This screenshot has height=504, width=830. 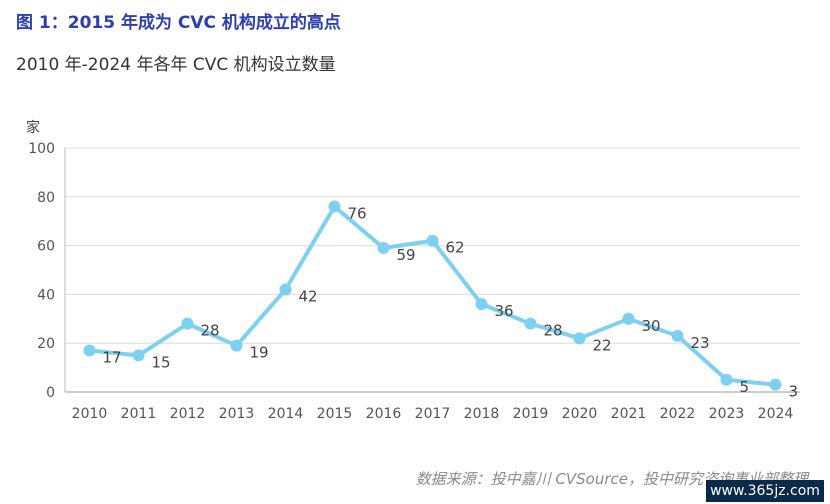 I want to click on data-label: 22, so click(x=602, y=345).